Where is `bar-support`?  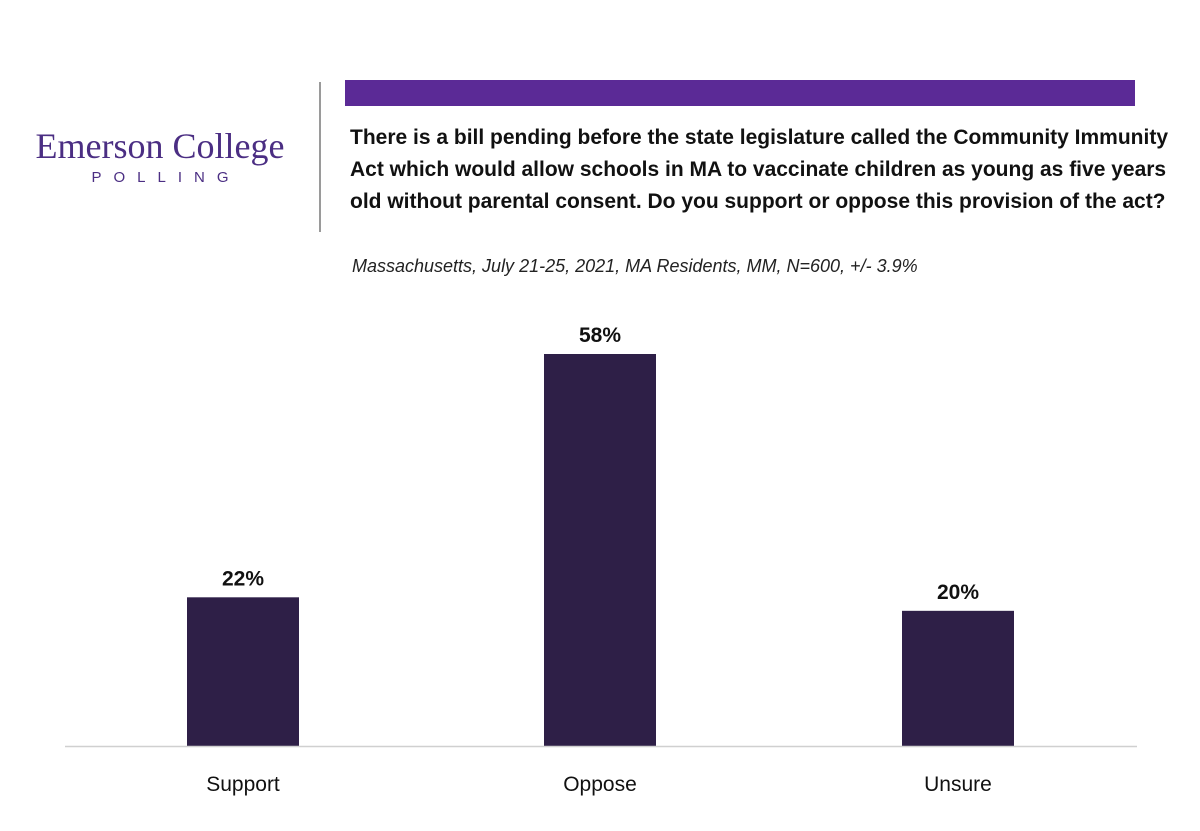 bar-support is located at coordinates (243, 671).